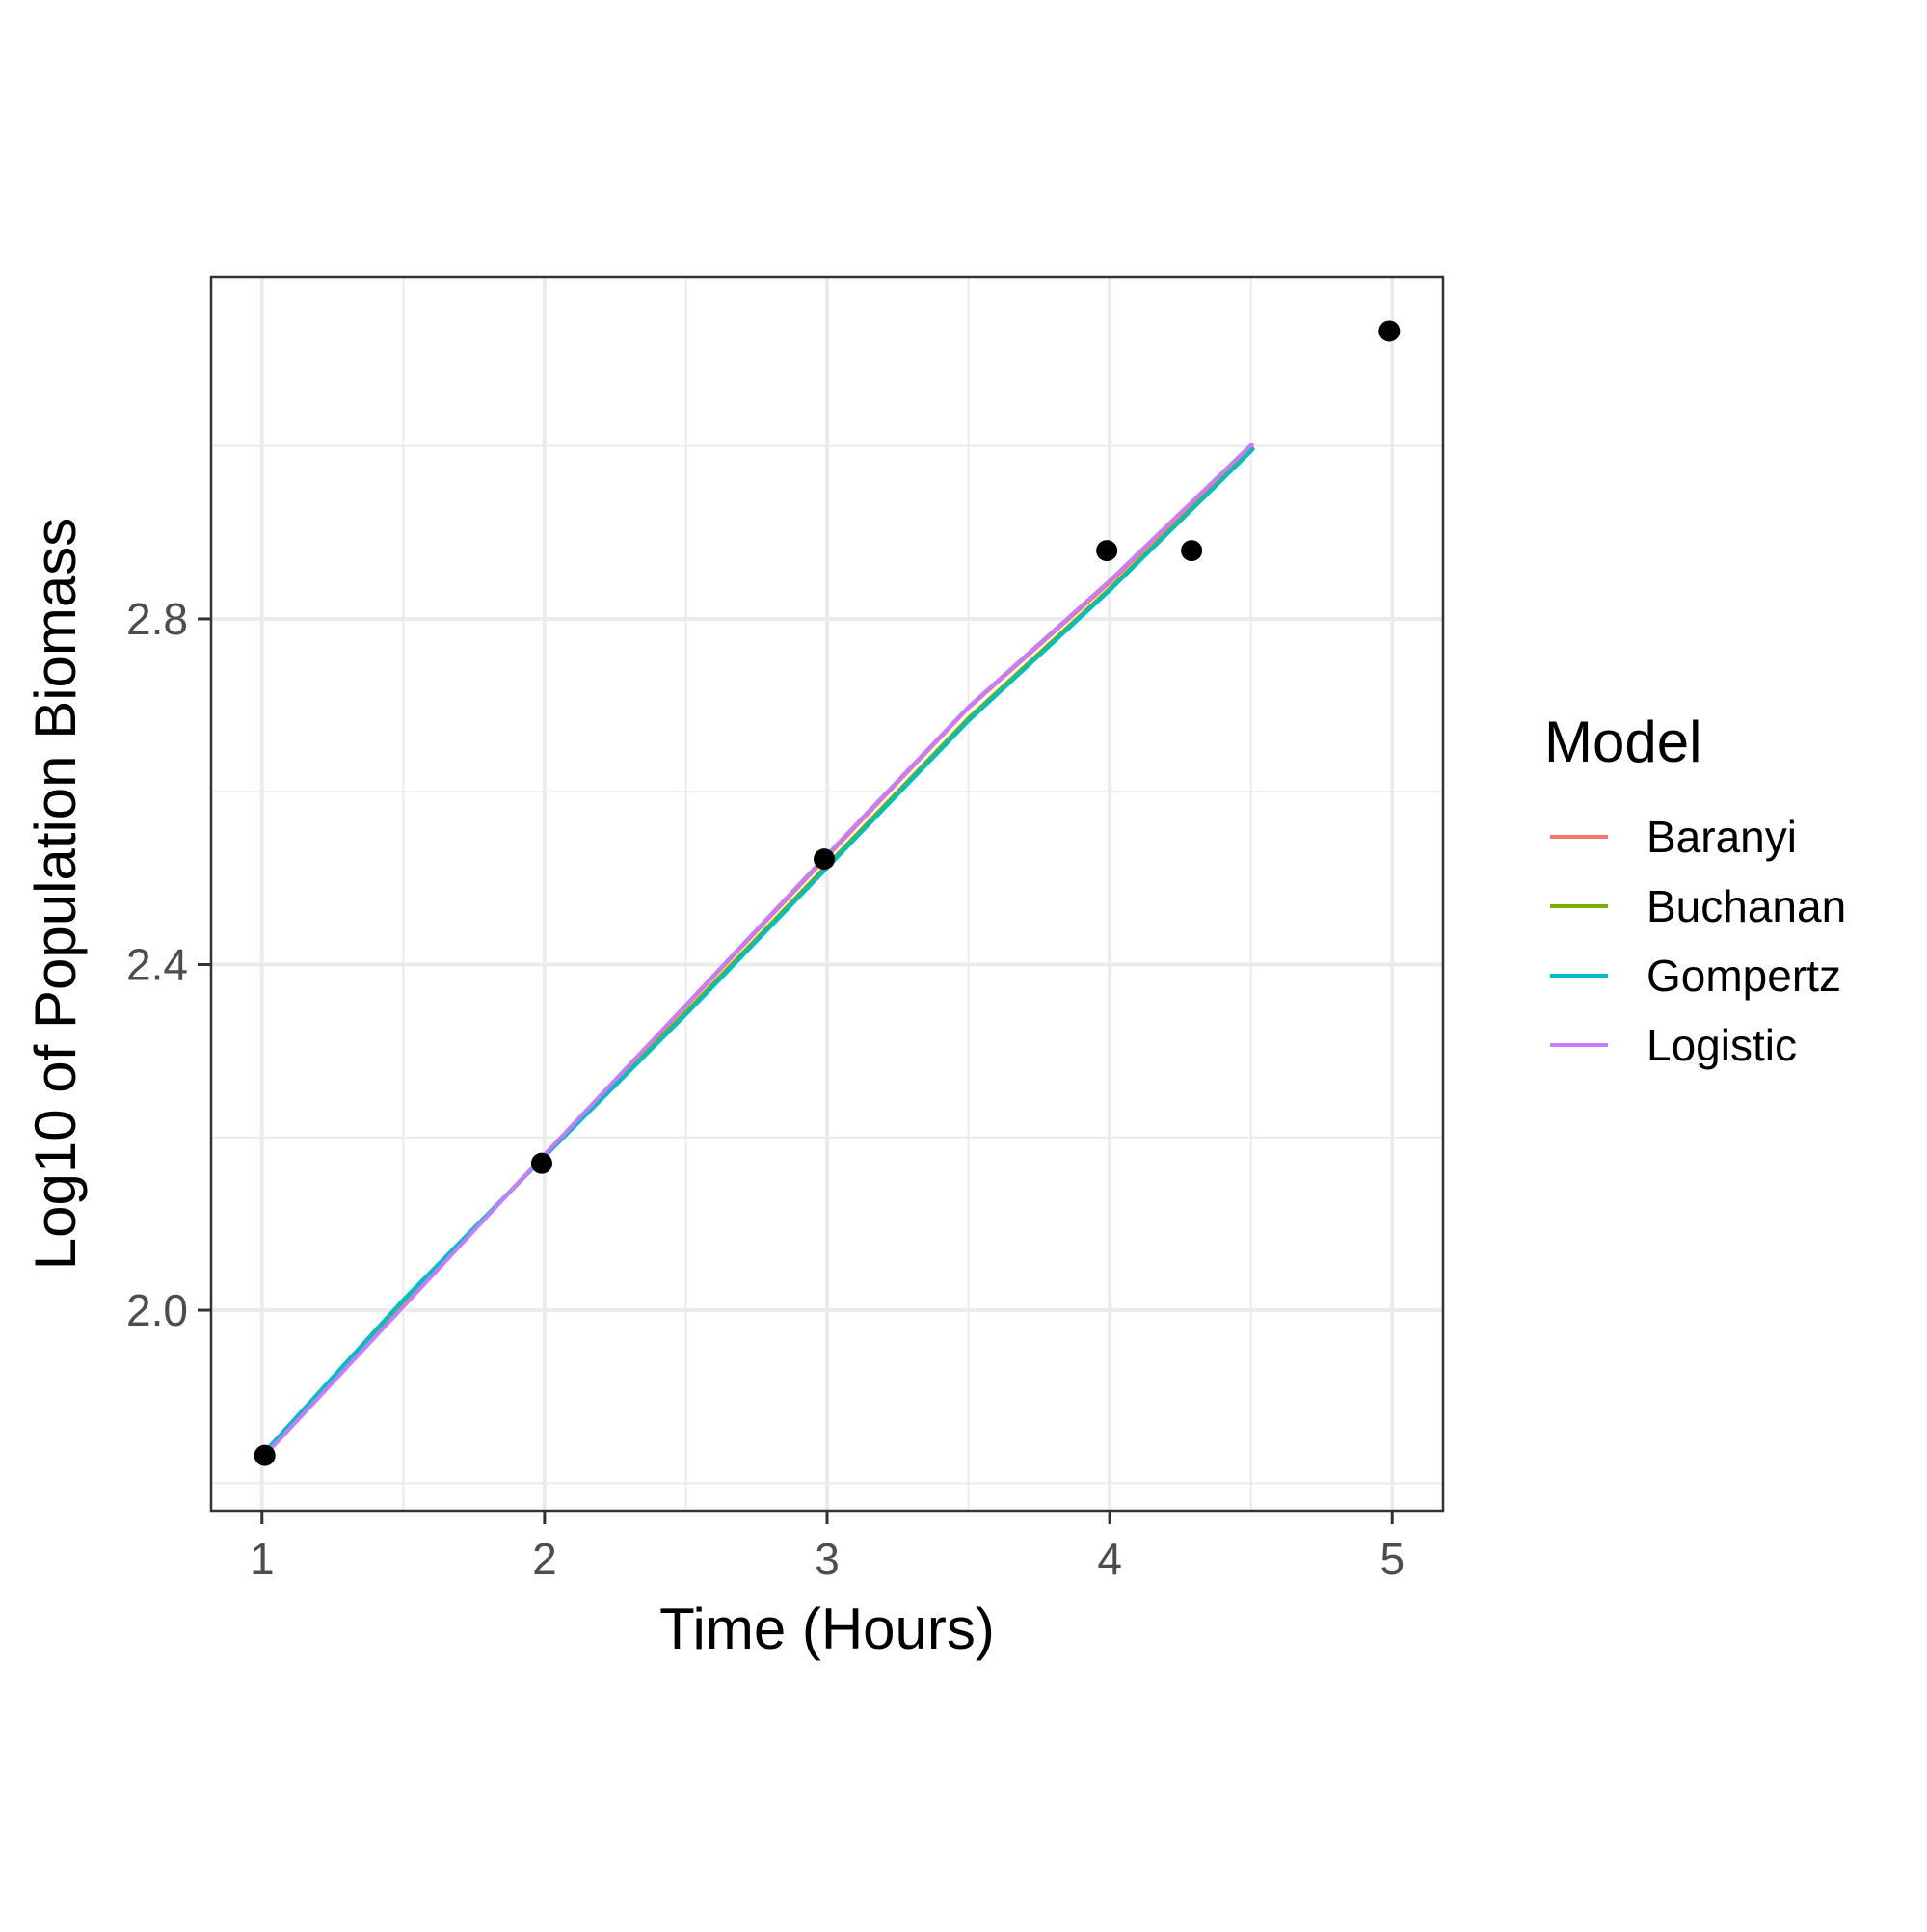  I want to click on legend: Model Baranyi Buchanan Gompertz Logistic, so click(1695, 890).